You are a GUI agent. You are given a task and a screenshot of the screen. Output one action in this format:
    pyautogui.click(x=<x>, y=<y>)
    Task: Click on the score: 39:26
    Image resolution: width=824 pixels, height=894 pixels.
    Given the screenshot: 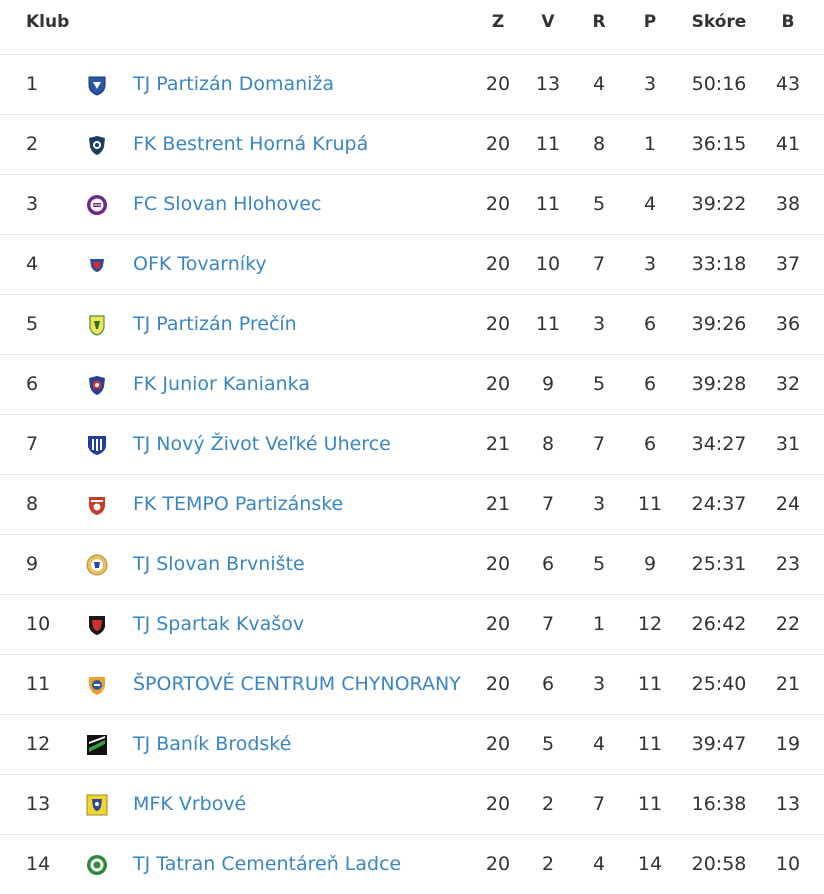 What is the action you would take?
    pyautogui.click(x=719, y=324)
    